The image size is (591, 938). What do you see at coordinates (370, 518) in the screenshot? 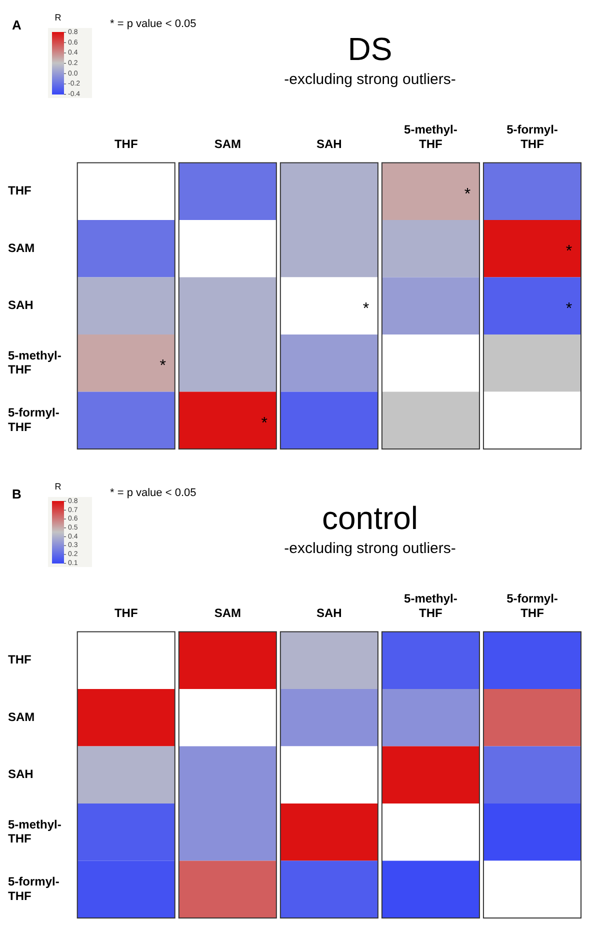
I see `chart-title: control` at bounding box center [370, 518].